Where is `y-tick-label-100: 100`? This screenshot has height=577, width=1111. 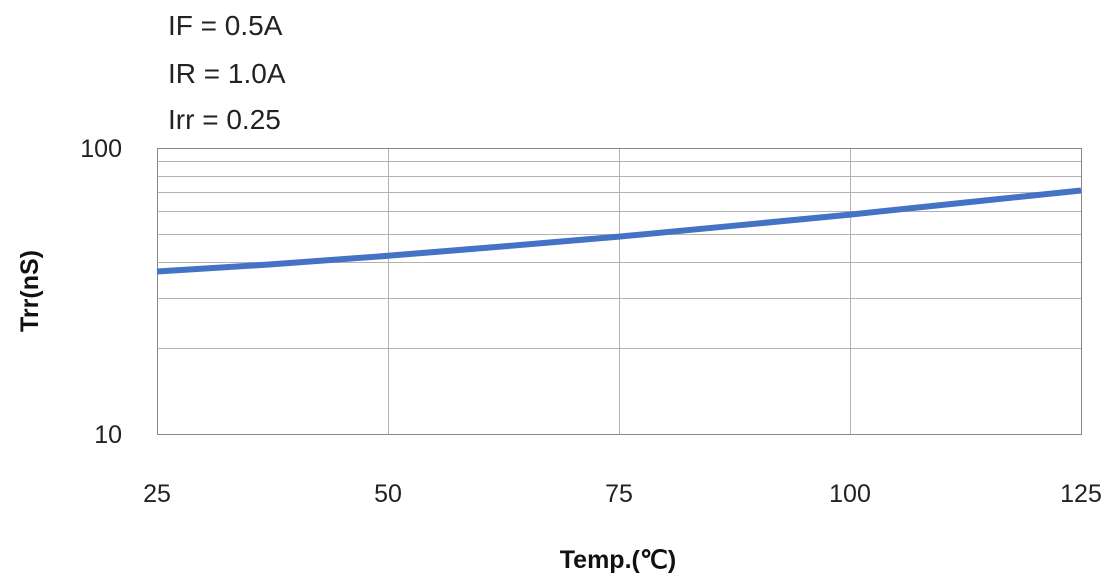 y-tick-label-100: 100 is located at coordinates (101, 149).